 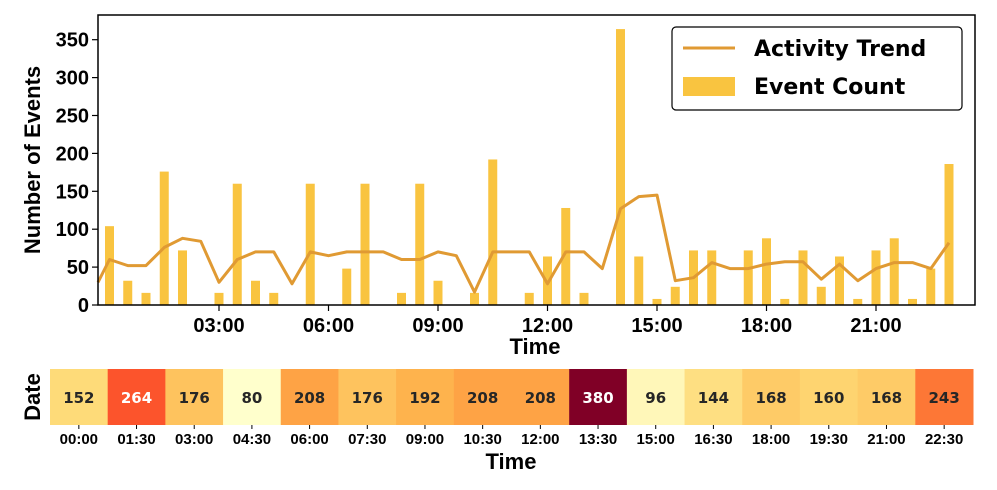 I want to click on heatmap-x-tick-label: 16:30, so click(x=713, y=439).